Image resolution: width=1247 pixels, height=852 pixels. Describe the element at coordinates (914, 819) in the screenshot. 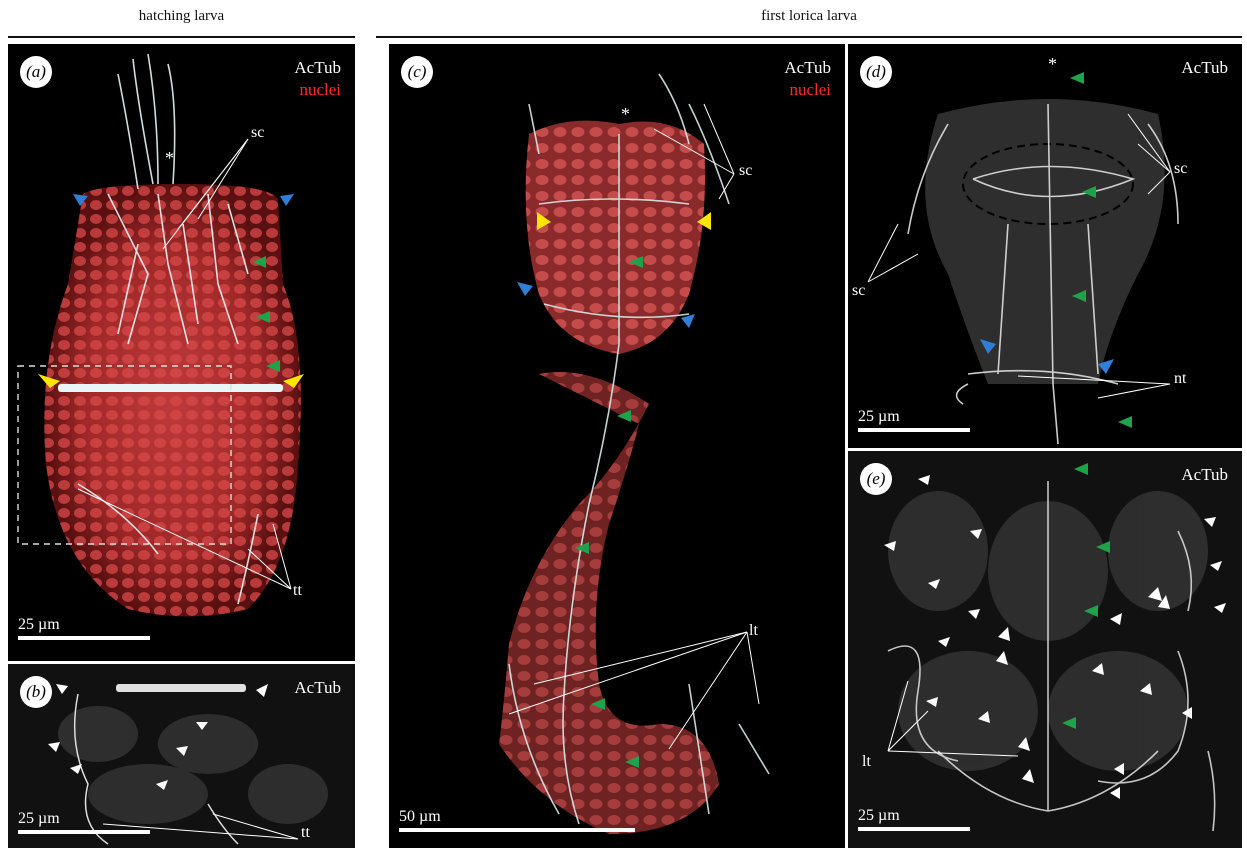

I see `panel-e-scale-bar: 25 µm` at that location.